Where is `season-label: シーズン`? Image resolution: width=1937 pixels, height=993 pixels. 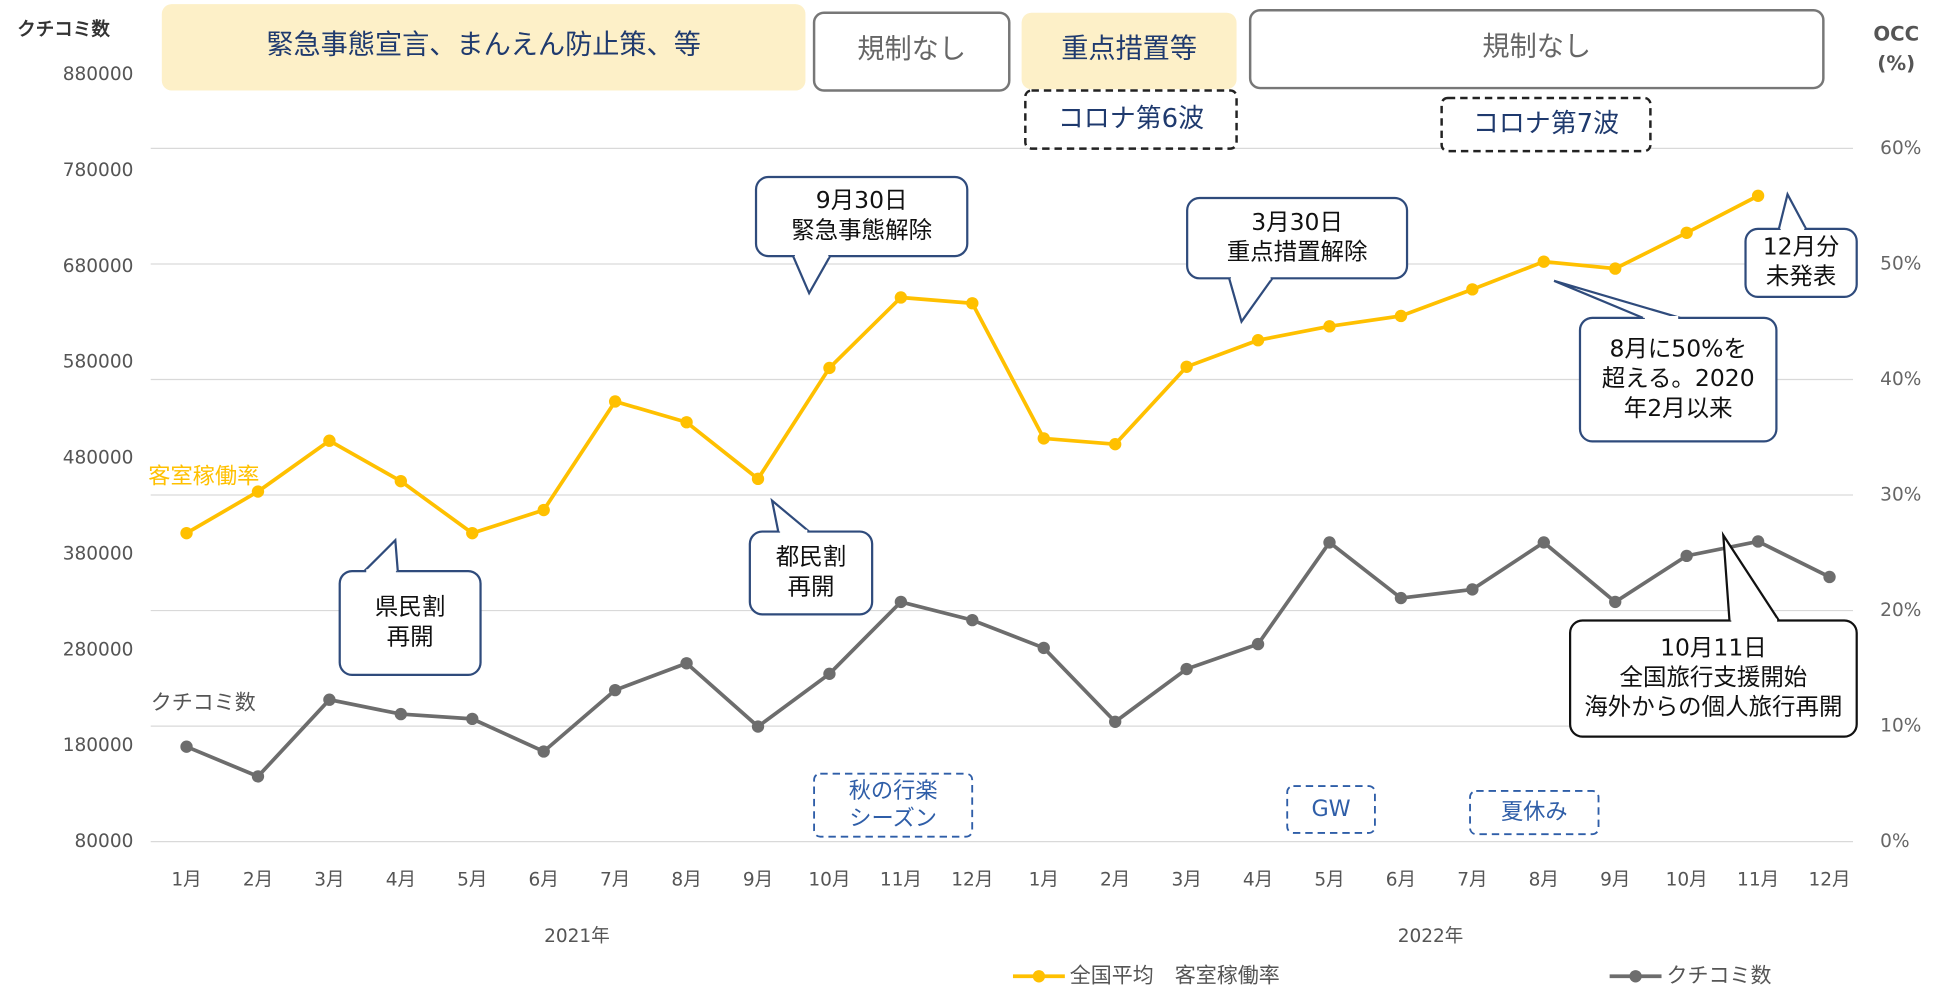
season-label: シーズン is located at coordinates (893, 818).